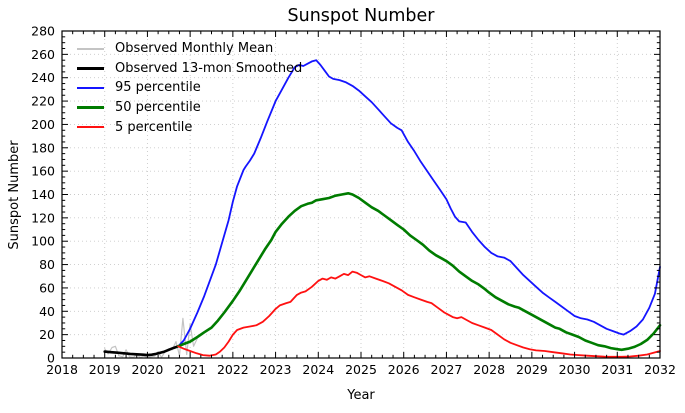 The height and width of the screenshot is (413, 685). I want to click on legend-label: 5 percentile, so click(154, 127).